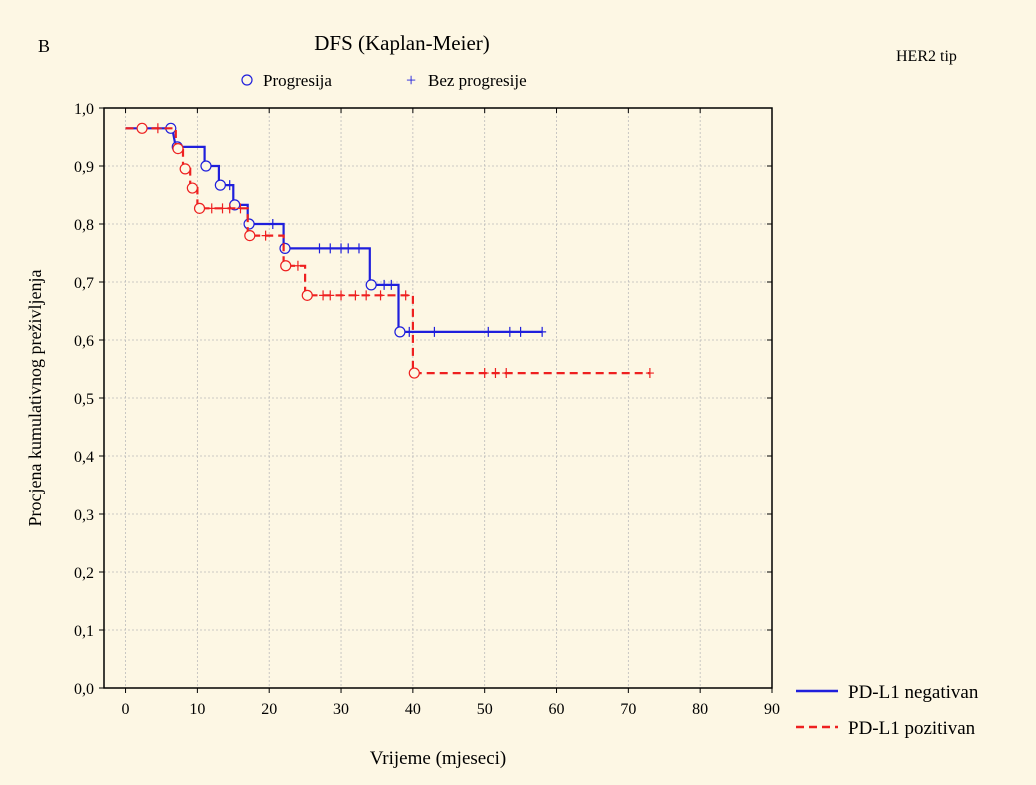  I want to click on x-tick-label: 50, so click(485, 709).